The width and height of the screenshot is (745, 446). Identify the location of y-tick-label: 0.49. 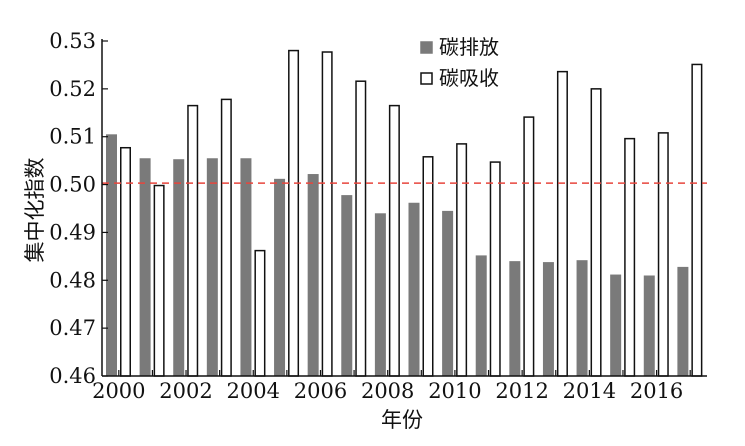
(72, 232).